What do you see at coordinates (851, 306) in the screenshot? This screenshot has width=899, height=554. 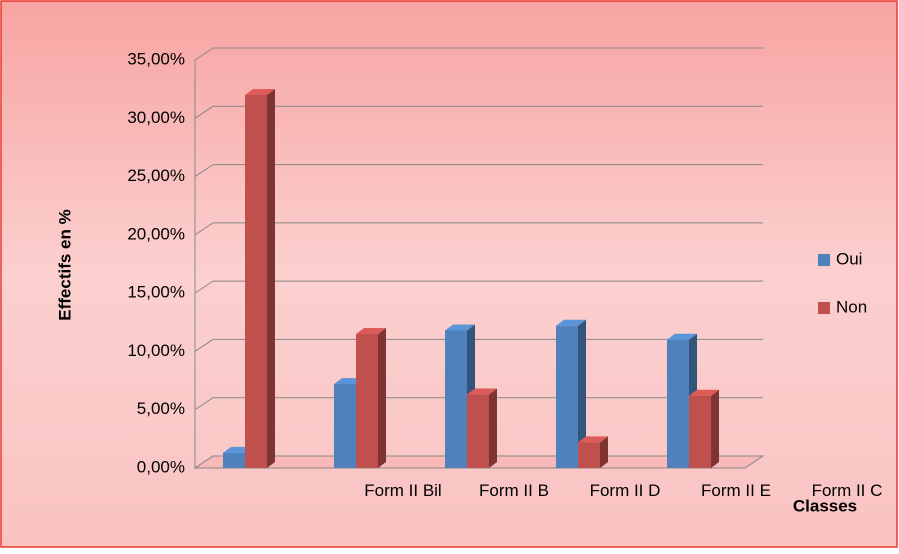 I see `legend-label: Non` at bounding box center [851, 306].